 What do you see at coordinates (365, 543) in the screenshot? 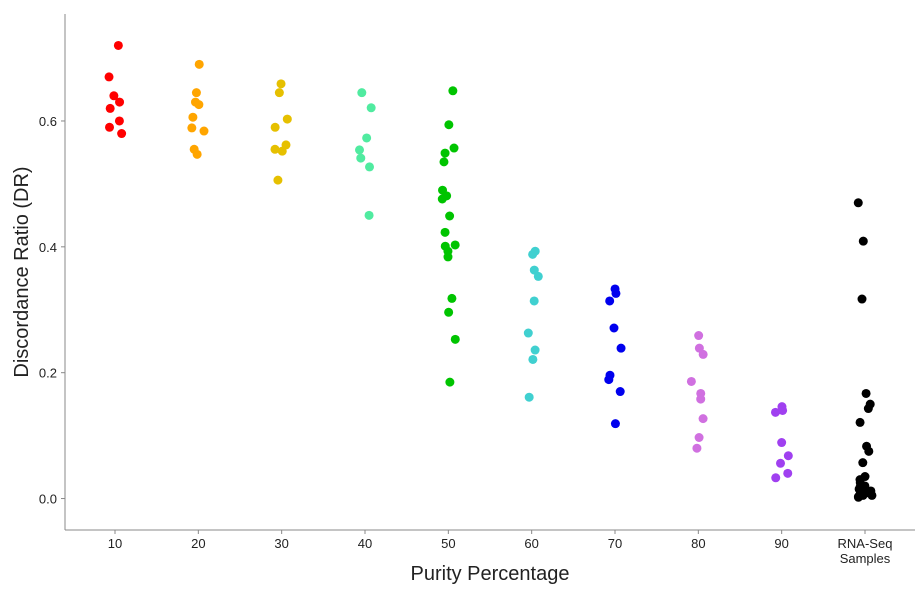
I see `x-tick-label: 40` at bounding box center [365, 543].